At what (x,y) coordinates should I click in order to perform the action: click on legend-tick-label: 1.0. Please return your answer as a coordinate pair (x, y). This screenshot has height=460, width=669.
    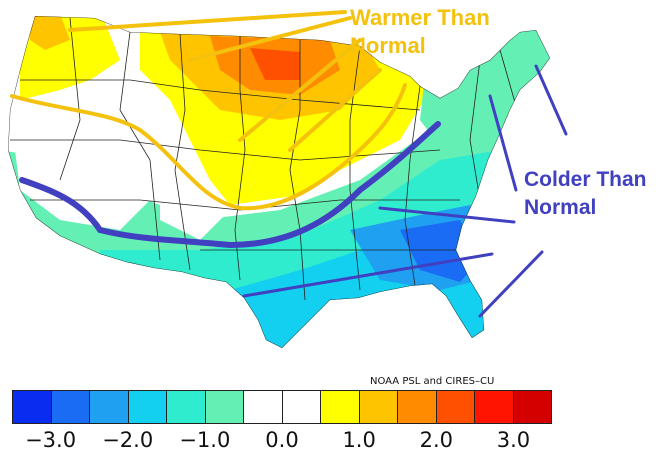
    Looking at the image, I should click on (359, 440).